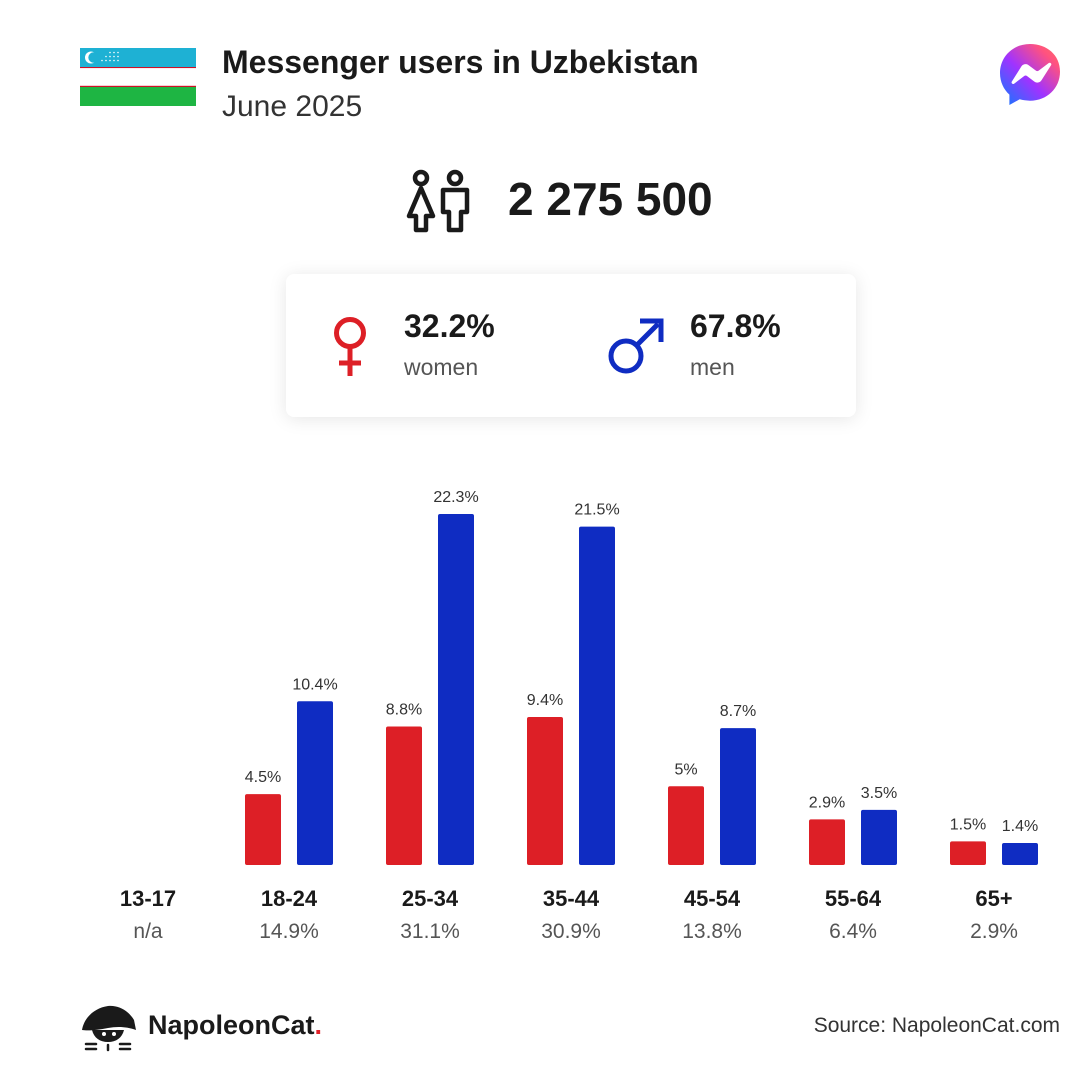 The image size is (1080, 1080). I want to click on total-users-value: 2 275 500, so click(610, 199).